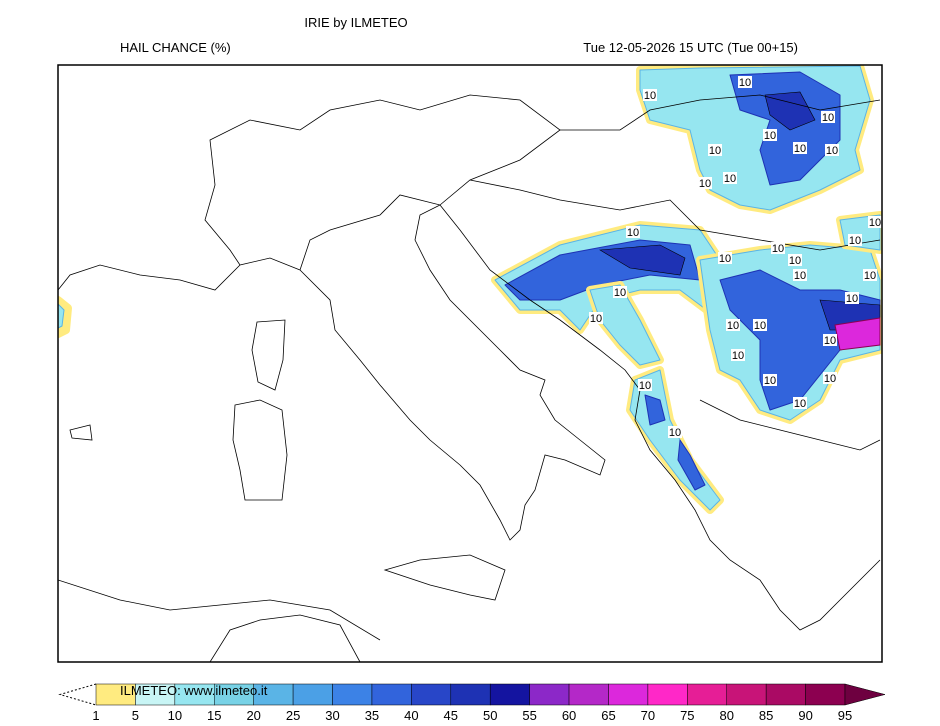 Image resolution: width=940 pixels, height=726 pixels. I want to click on colorbar-tick-label: 40, so click(411, 715).